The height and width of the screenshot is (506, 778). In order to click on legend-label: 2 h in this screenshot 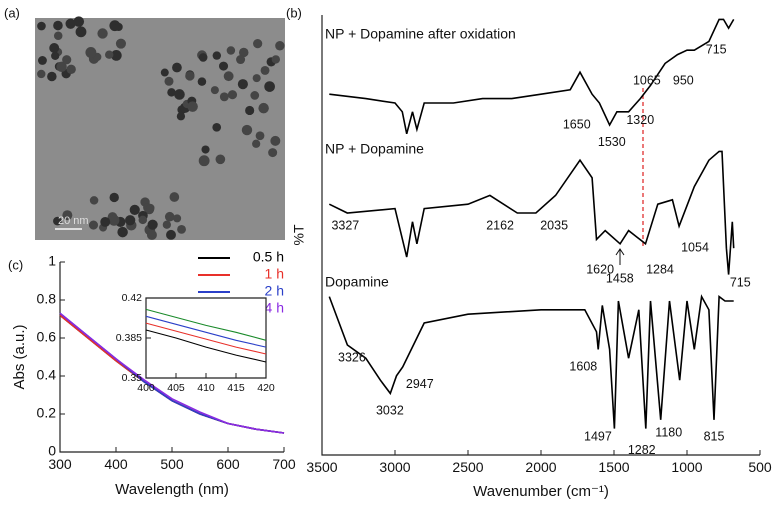, I will do `click(274, 291)`.